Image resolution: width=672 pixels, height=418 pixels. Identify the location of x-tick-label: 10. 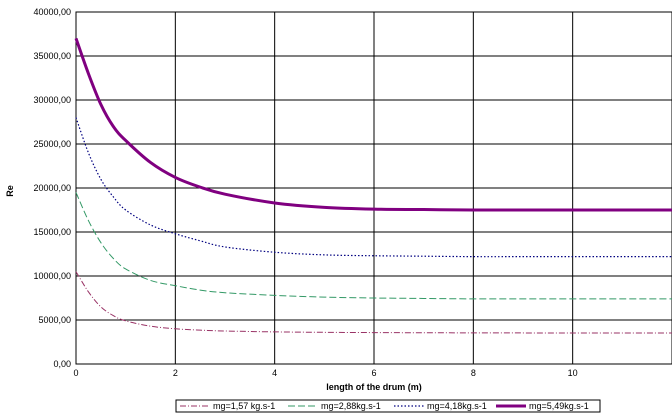
(573, 373).